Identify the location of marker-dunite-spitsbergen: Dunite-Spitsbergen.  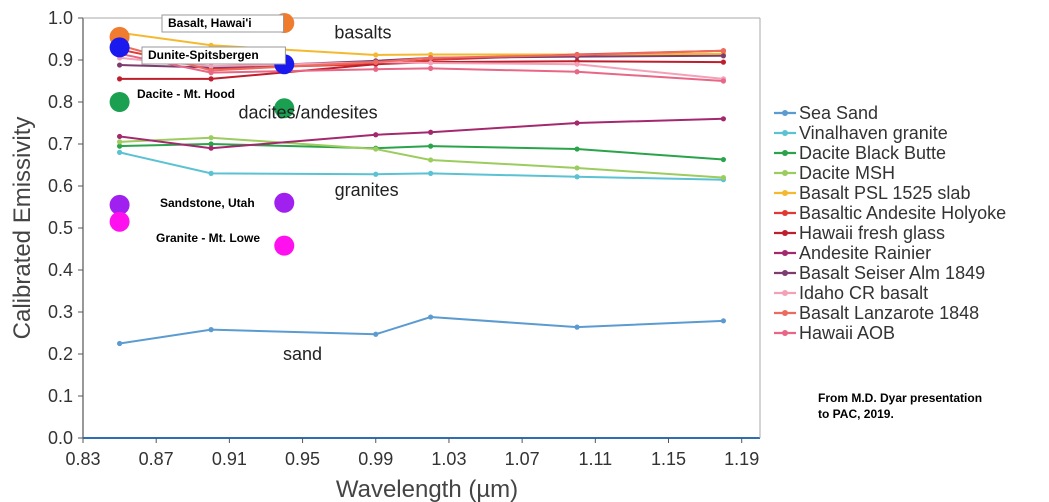
(202, 56).